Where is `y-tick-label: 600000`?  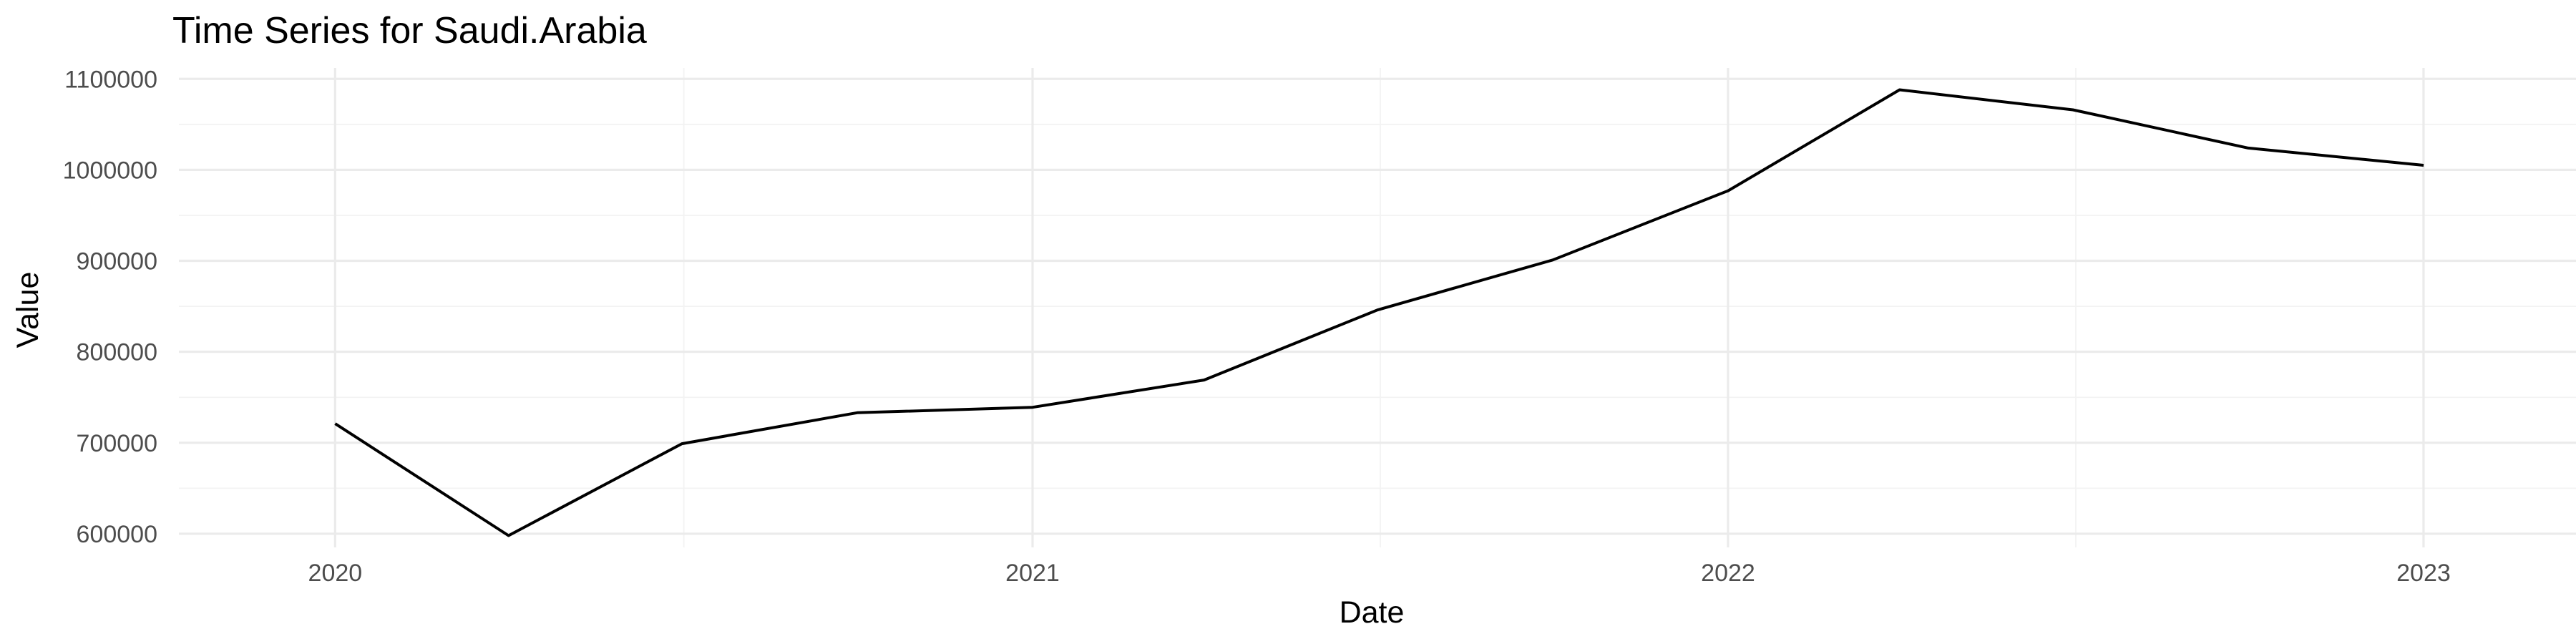
y-tick-label: 600000 is located at coordinates (117, 534).